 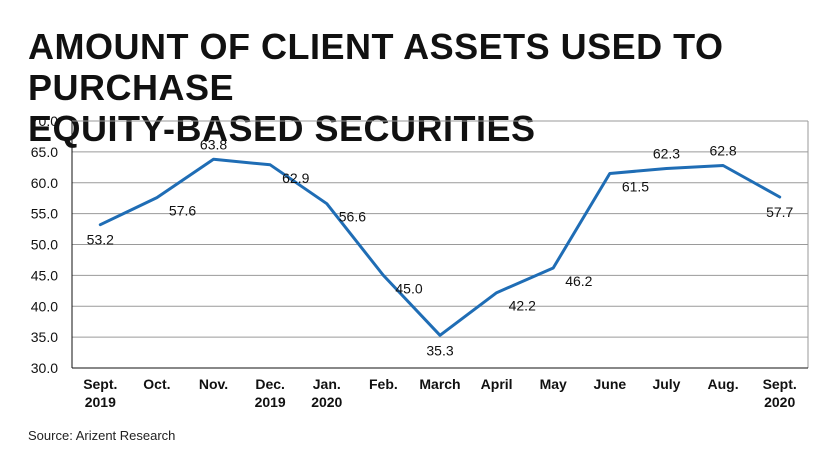 I want to click on data-label: 57.6, so click(x=182, y=211).